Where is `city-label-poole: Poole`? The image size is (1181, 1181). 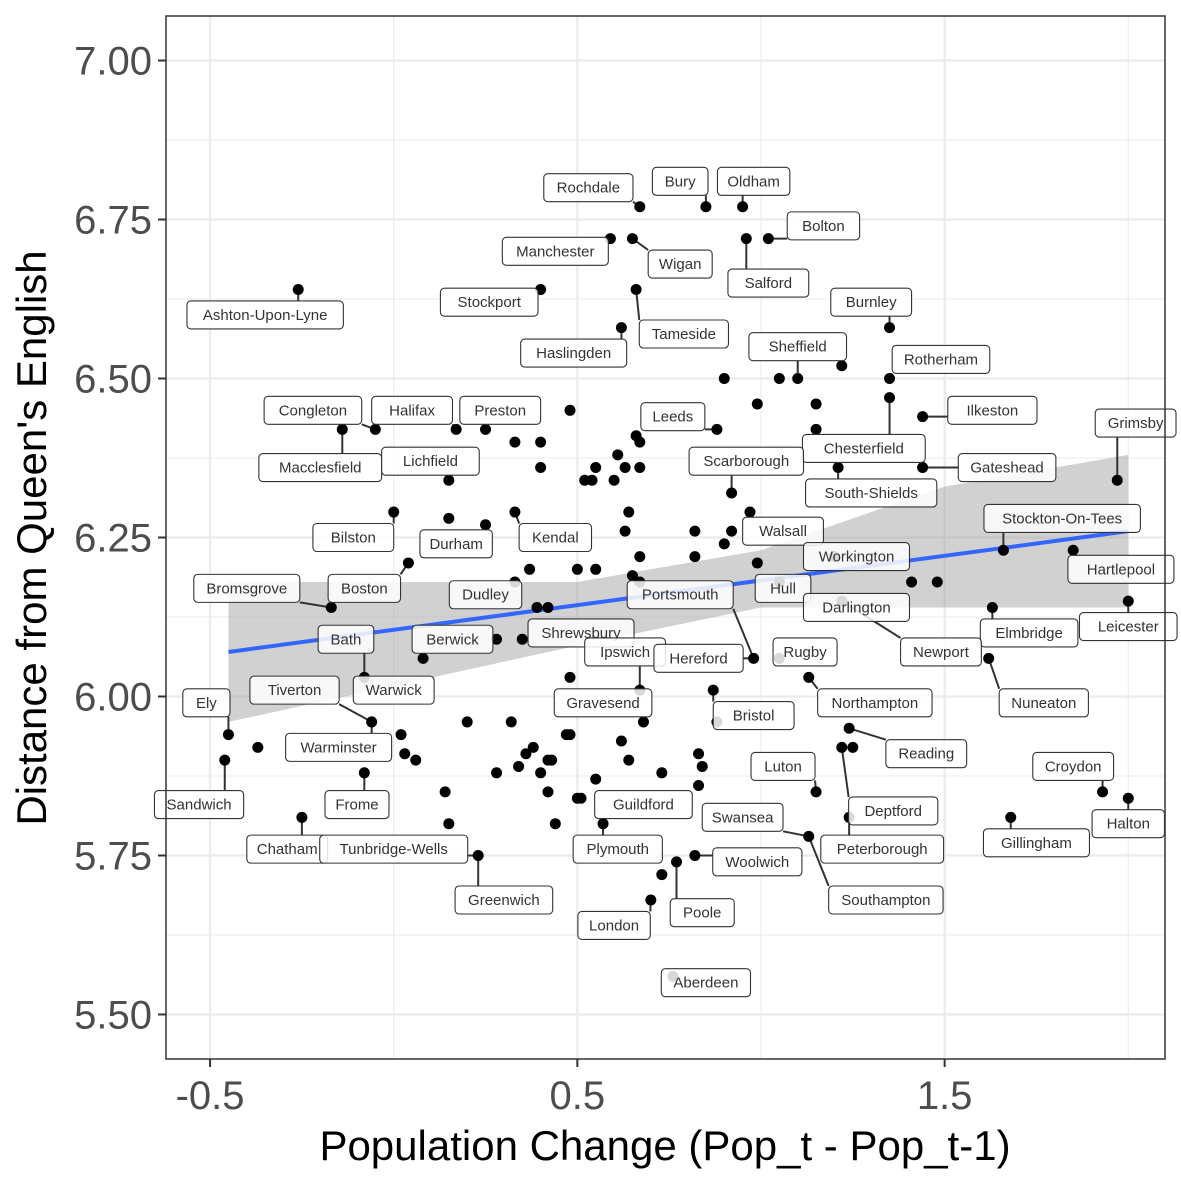
city-label-poole: Poole is located at coordinates (702, 913).